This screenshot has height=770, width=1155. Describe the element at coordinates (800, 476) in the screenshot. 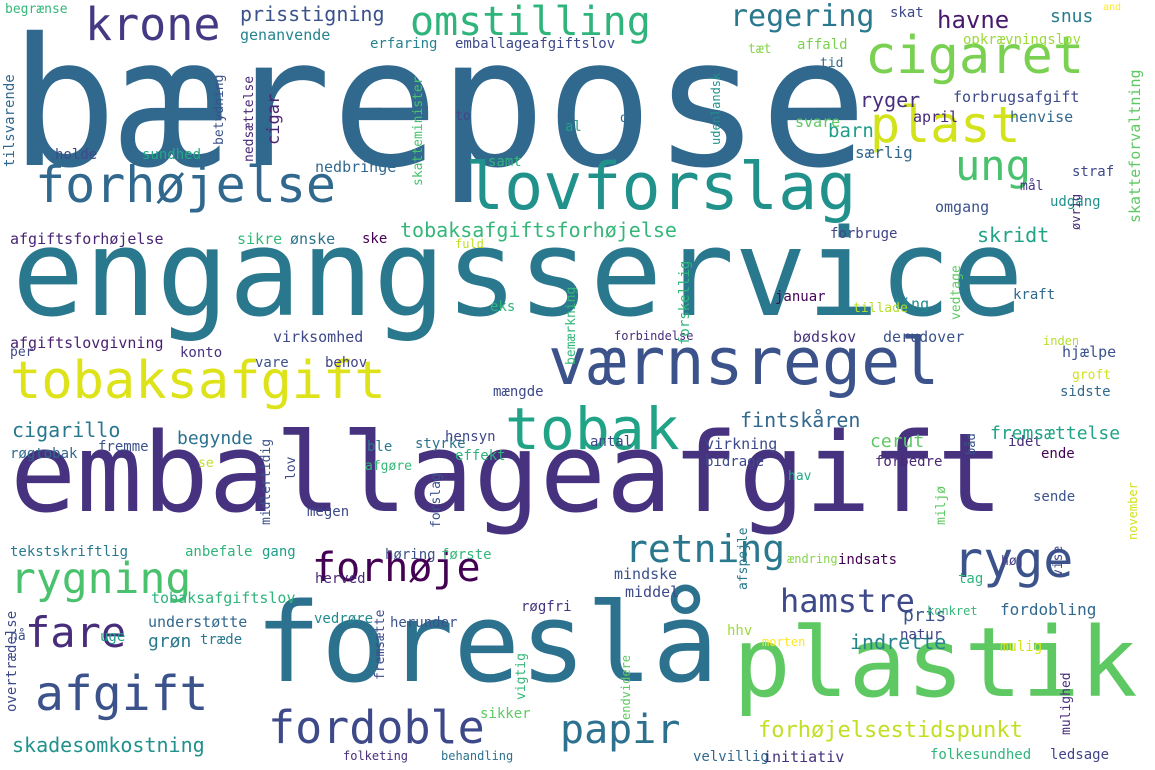

I see `word-hav: hav` at that location.